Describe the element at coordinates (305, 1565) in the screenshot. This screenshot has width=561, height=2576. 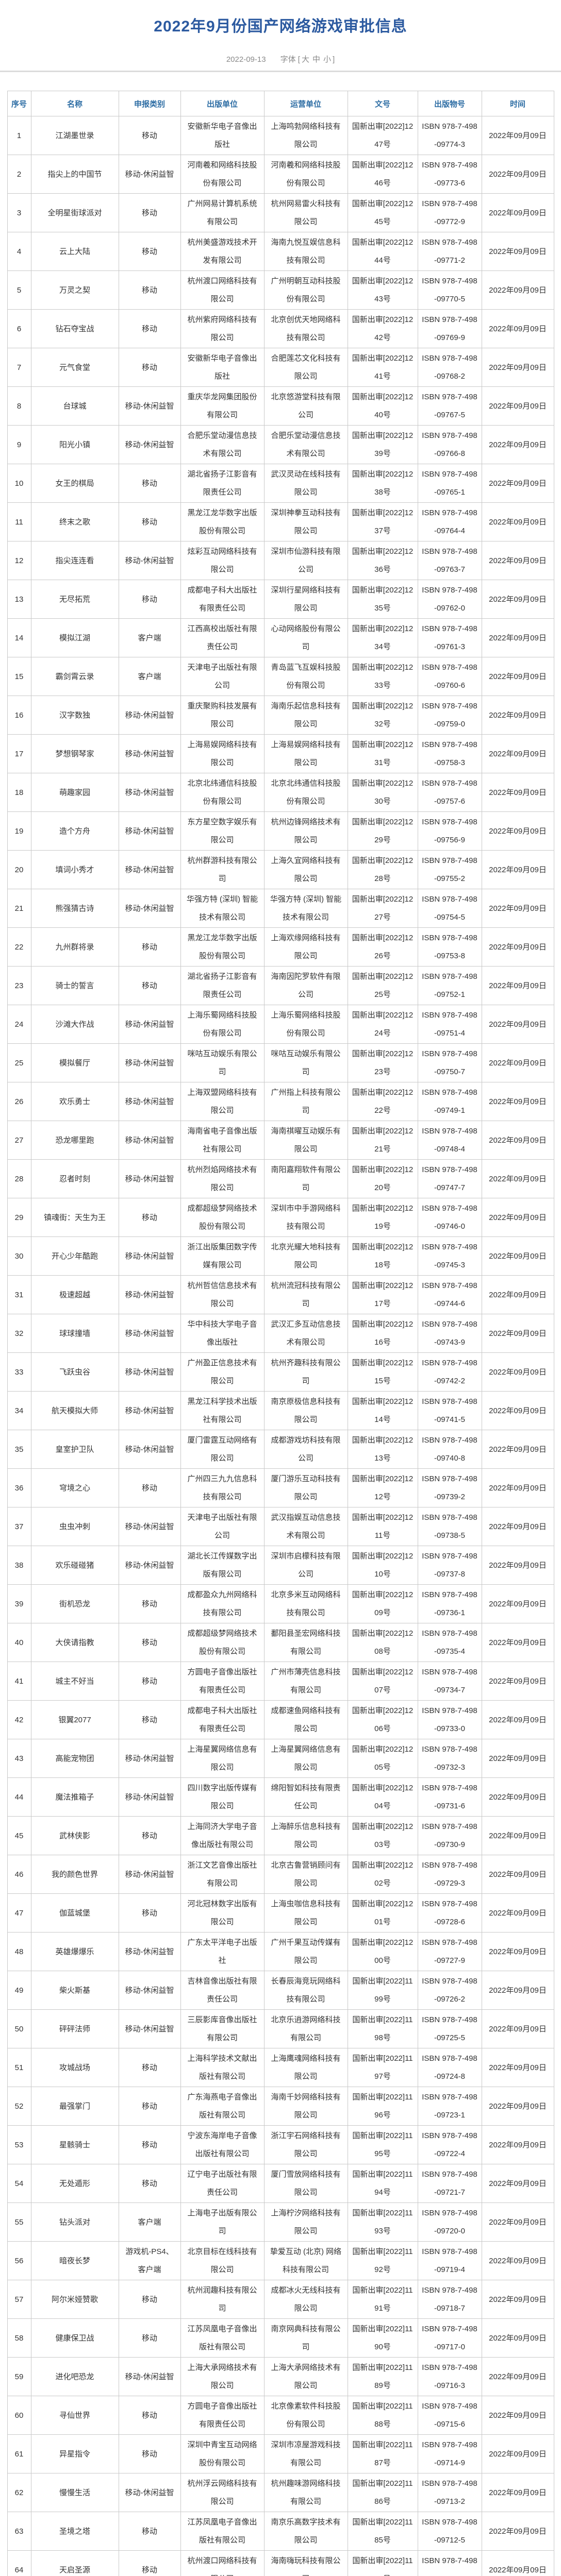
I see `cell-operator: 深圳市启檬科技有限公司` at that location.